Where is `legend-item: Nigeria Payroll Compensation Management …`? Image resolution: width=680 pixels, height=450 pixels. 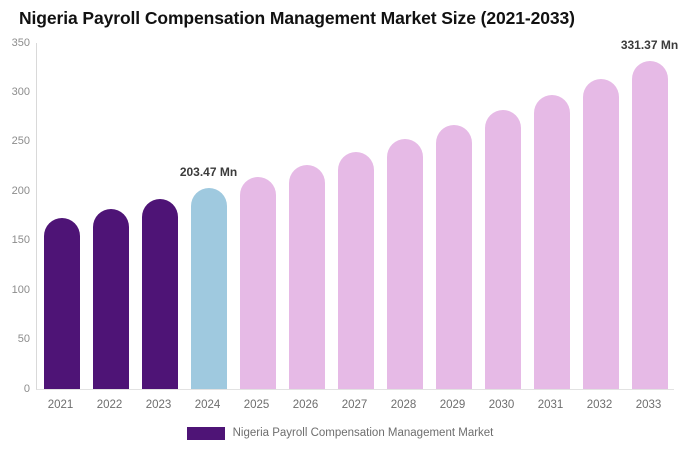 legend-item: Nigeria Payroll Compensation Management … is located at coordinates (340, 433).